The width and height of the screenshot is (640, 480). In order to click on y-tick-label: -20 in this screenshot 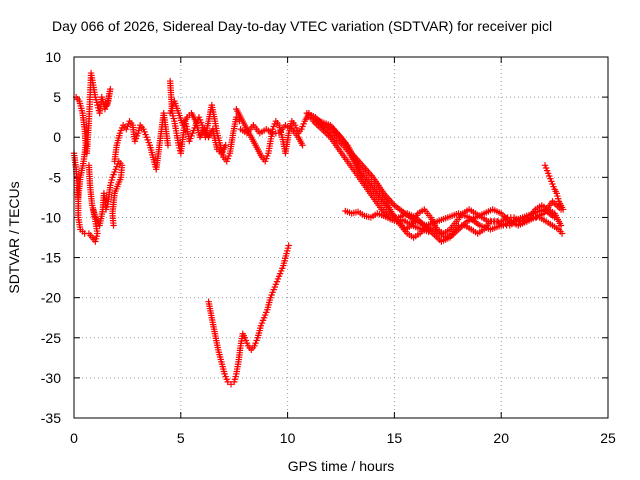, I will do `click(51, 298)`.